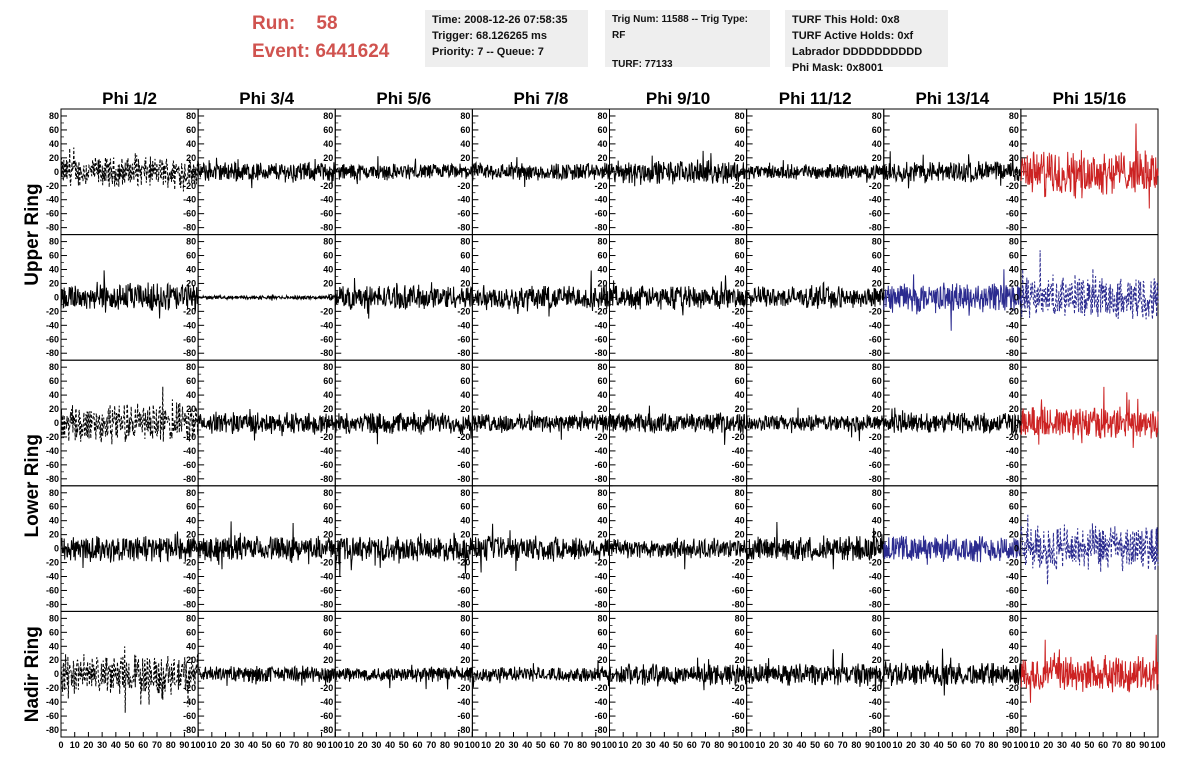 The image size is (1196, 772). Describe the element at coordinates (623, 745) in the screenshot. I see `x-tick-label: 10` at that location.